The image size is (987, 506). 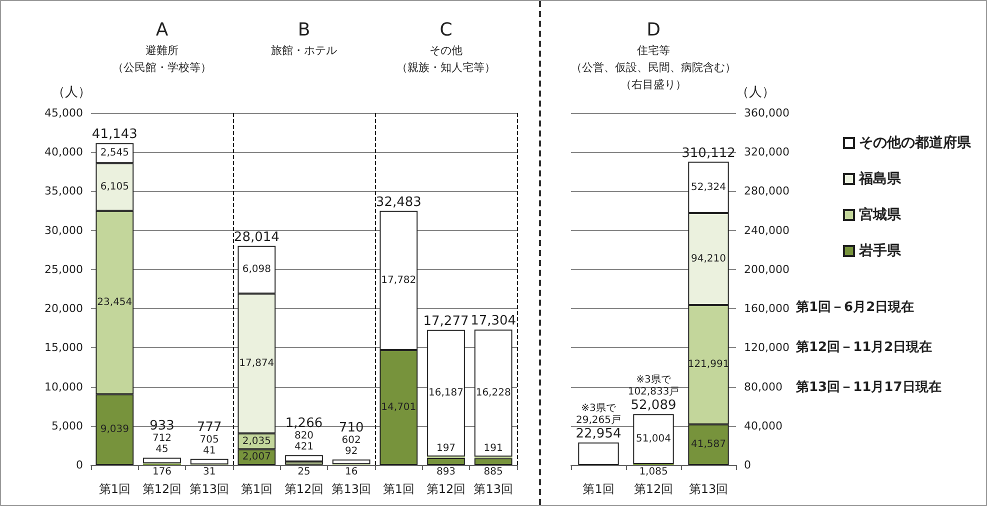 I want to click on data-label: 121,991, so click(x=709, y=364).